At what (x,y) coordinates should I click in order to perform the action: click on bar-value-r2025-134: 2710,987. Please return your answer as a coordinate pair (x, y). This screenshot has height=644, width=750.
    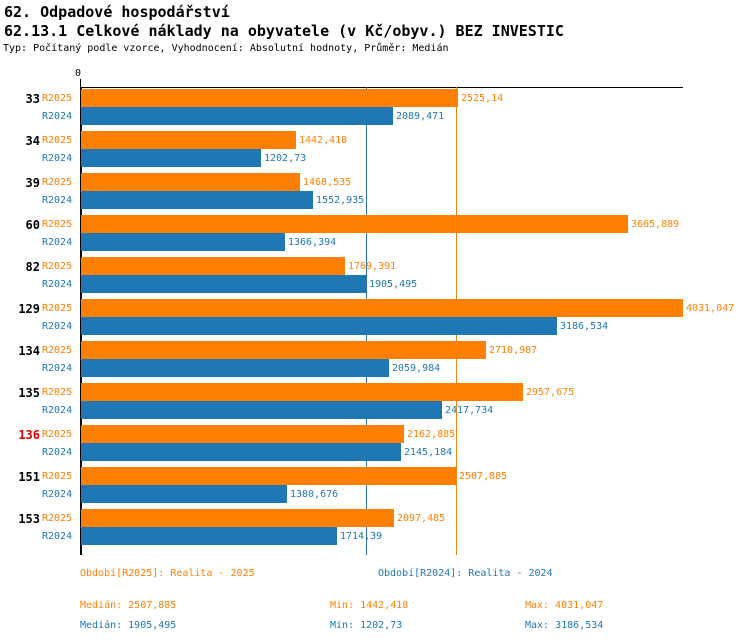
    Looking at the image, I should click on (513, 350).